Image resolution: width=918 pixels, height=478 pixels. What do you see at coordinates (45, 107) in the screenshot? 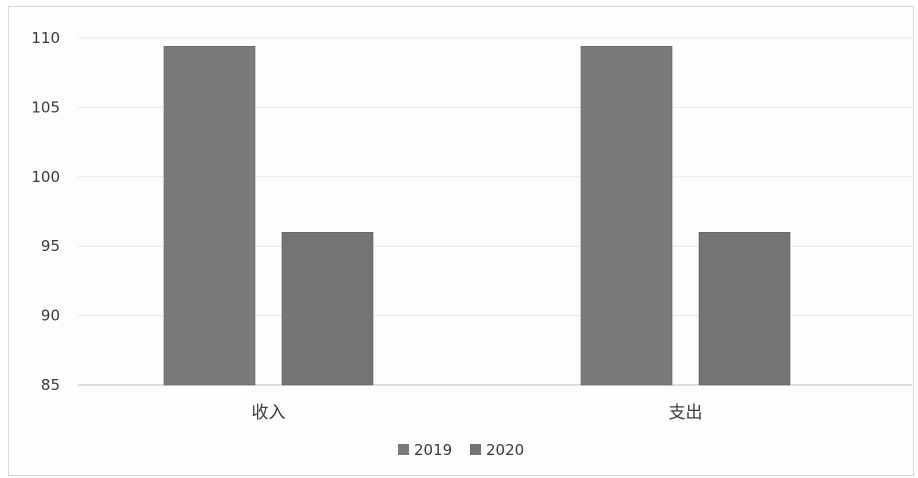
I see `y-tick-label: 105` at bounding box center [45, 107].